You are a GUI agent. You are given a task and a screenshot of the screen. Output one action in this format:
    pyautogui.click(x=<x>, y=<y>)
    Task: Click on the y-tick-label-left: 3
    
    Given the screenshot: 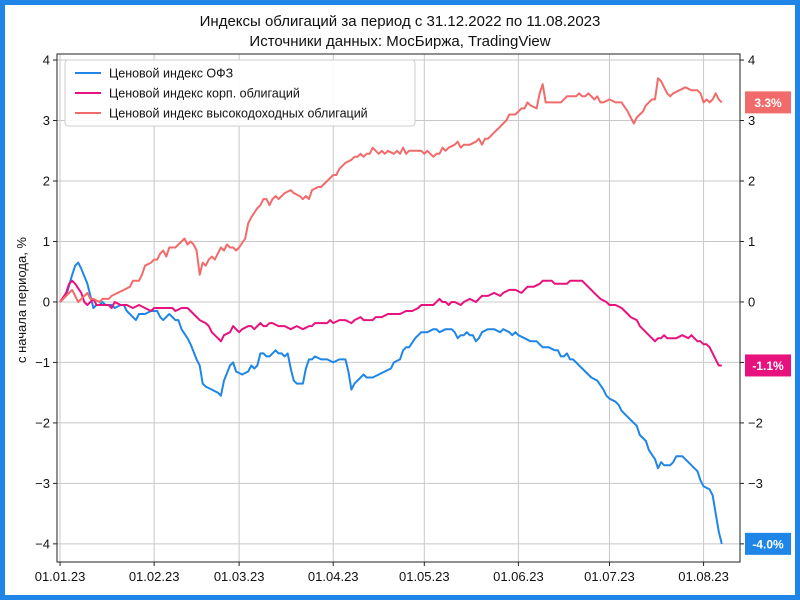 What is the action you would take?
    pyautogui.click(x=46, y=120)
    